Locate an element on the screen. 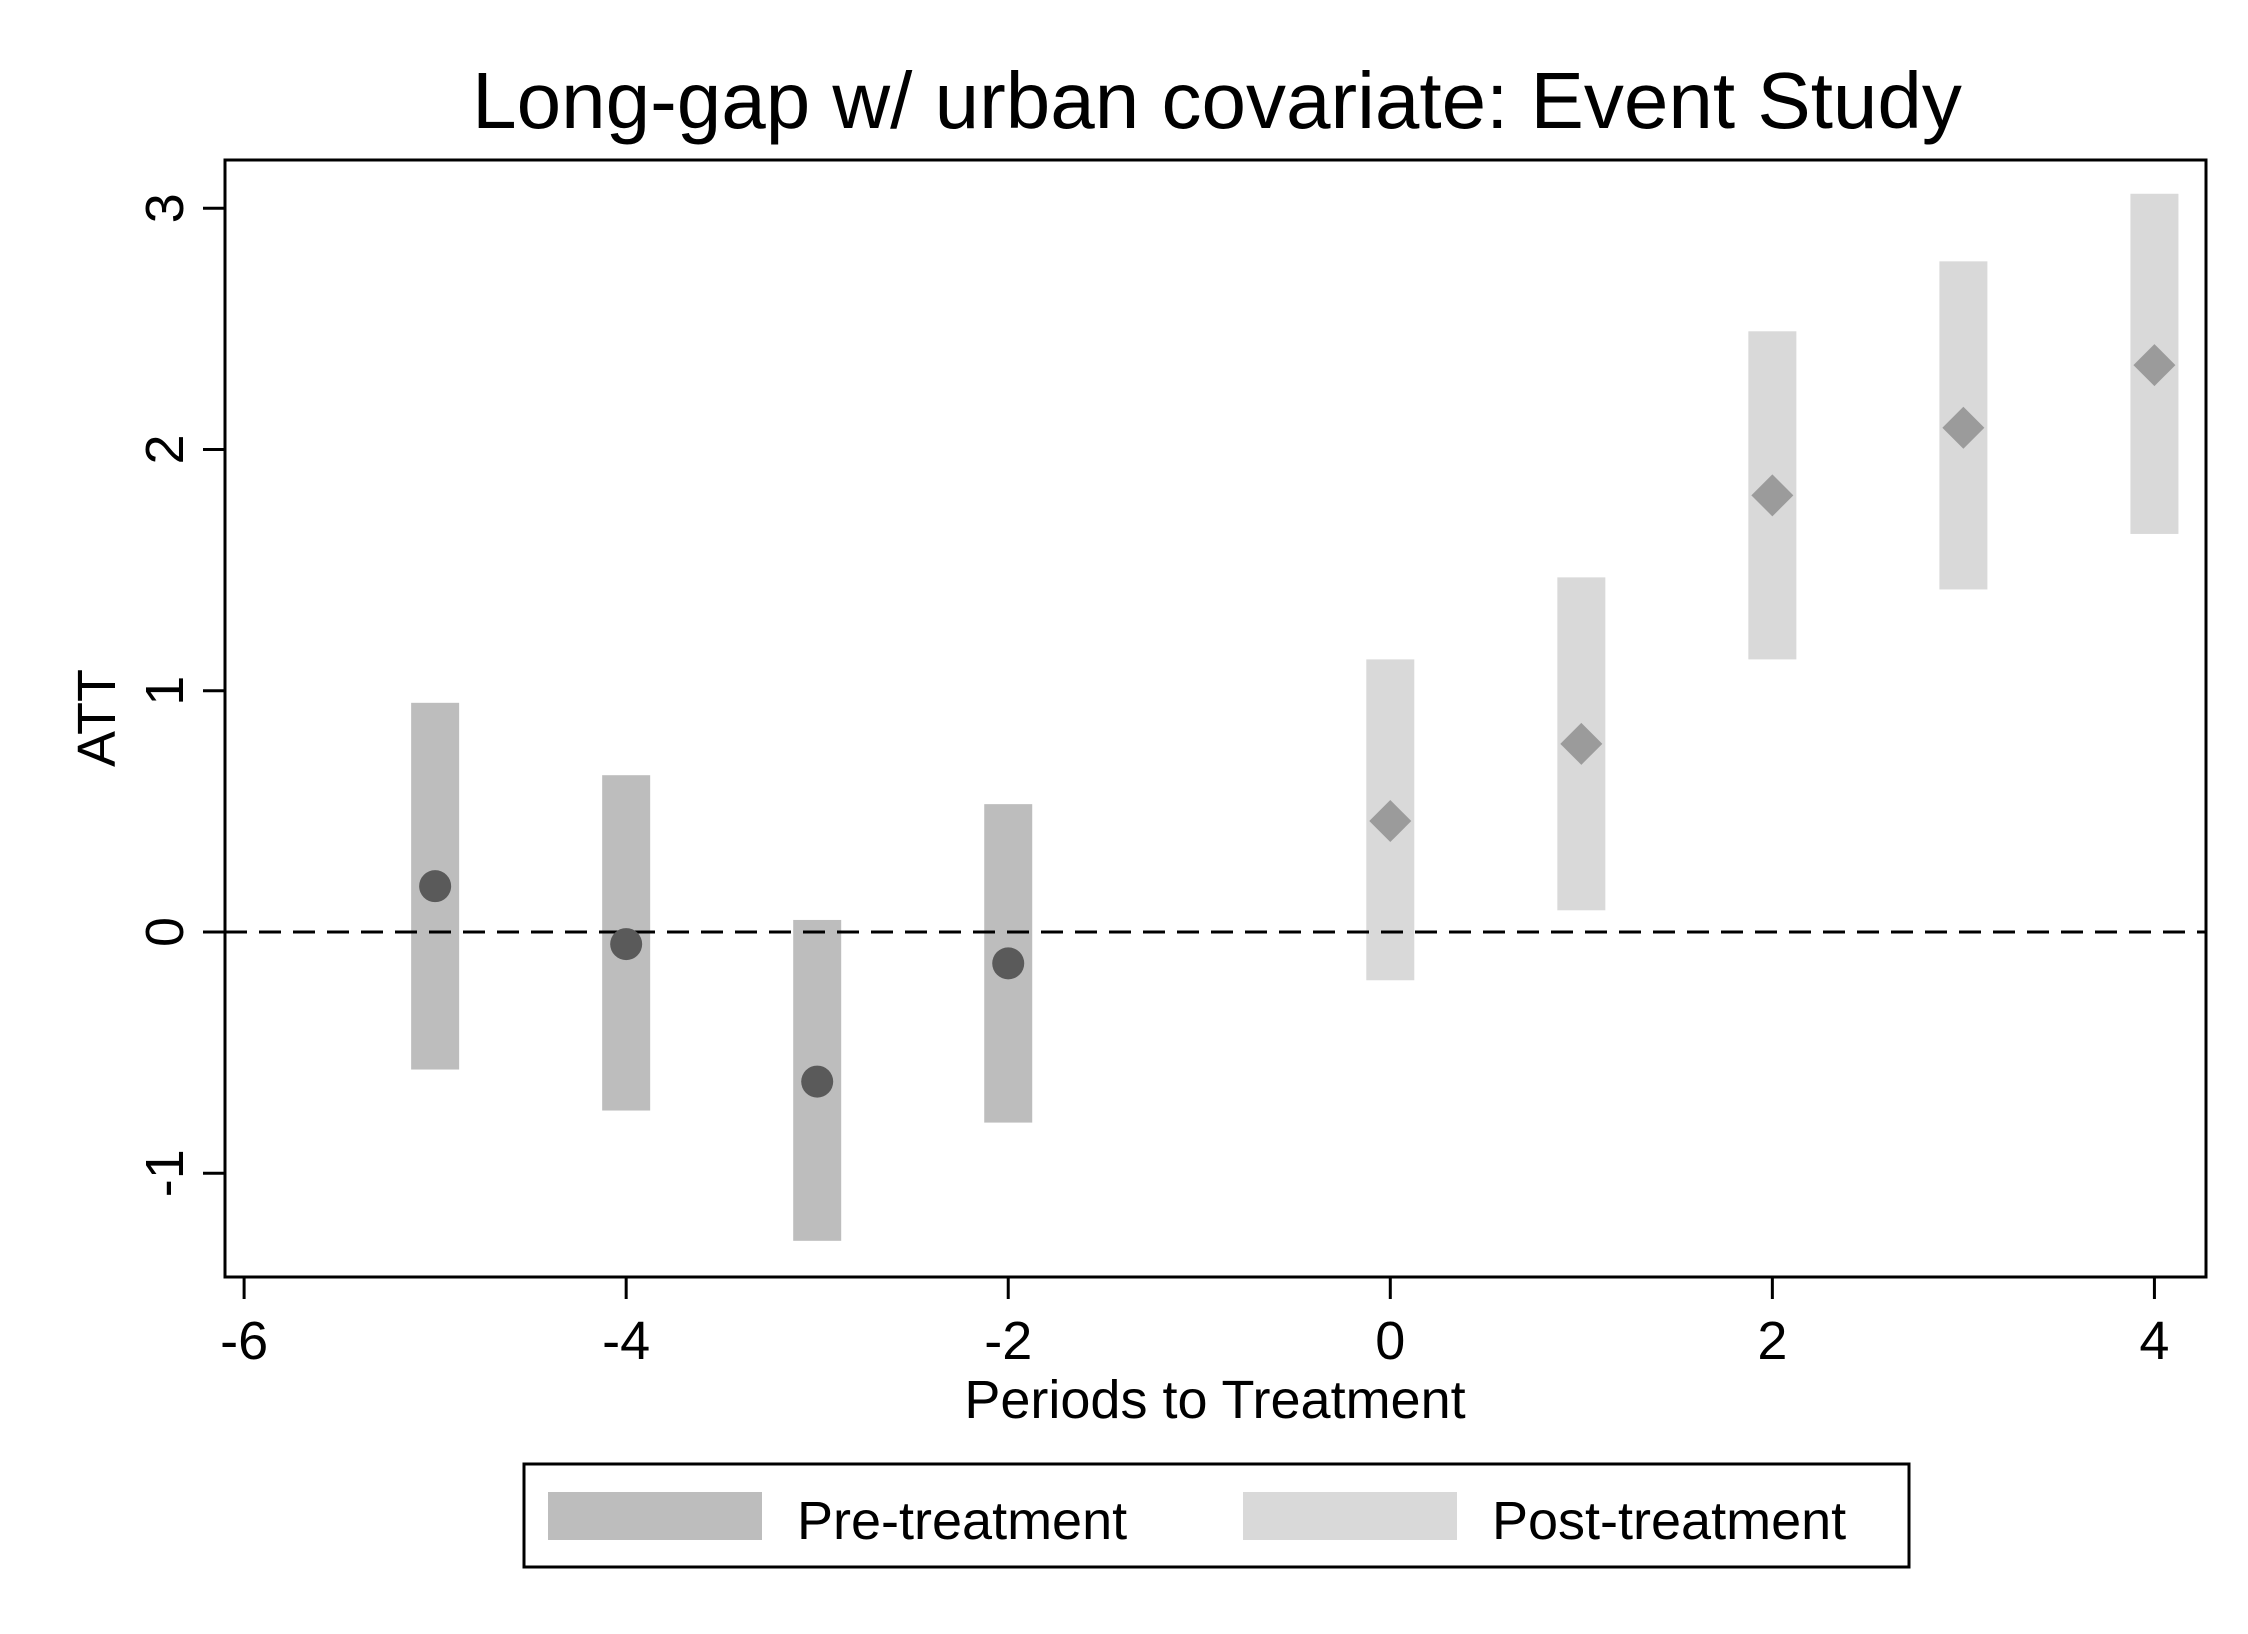 This screenshot has height=1634, width=2248. x-tick-label: 2 is located at coordinates (1772, 1341).